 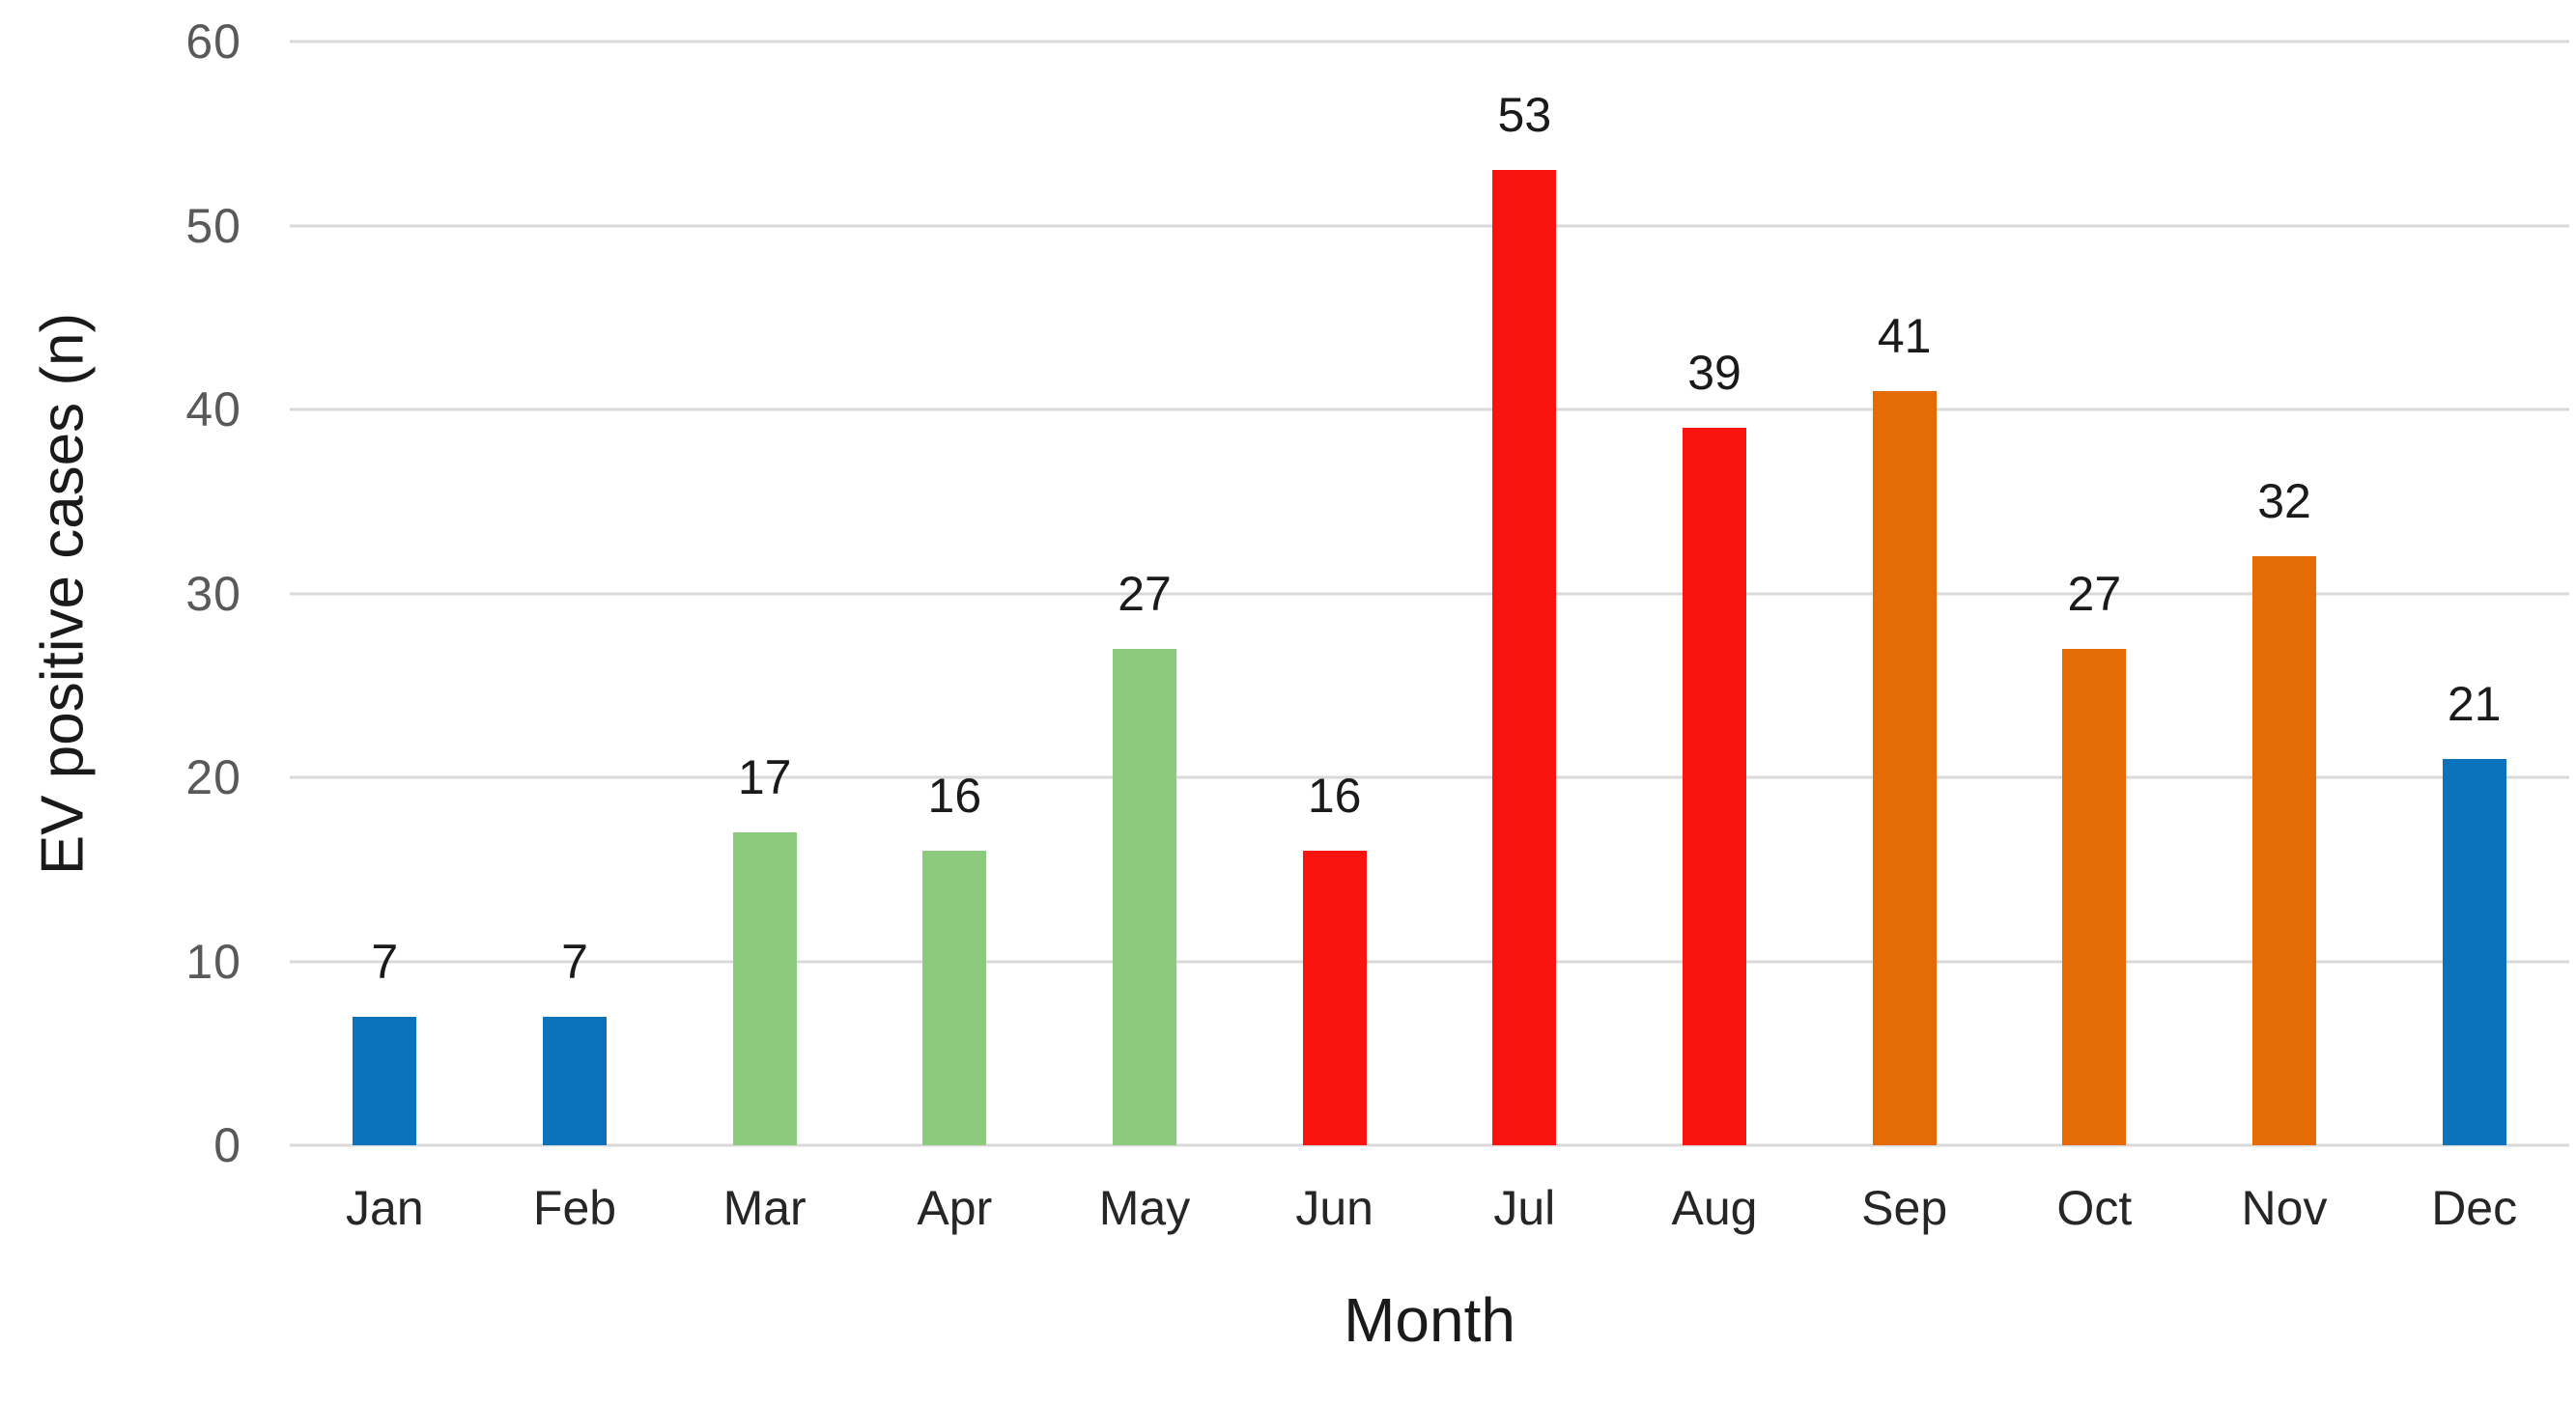 I want to click on x-tick-label-may: May, so click(x=1144, y=1208).